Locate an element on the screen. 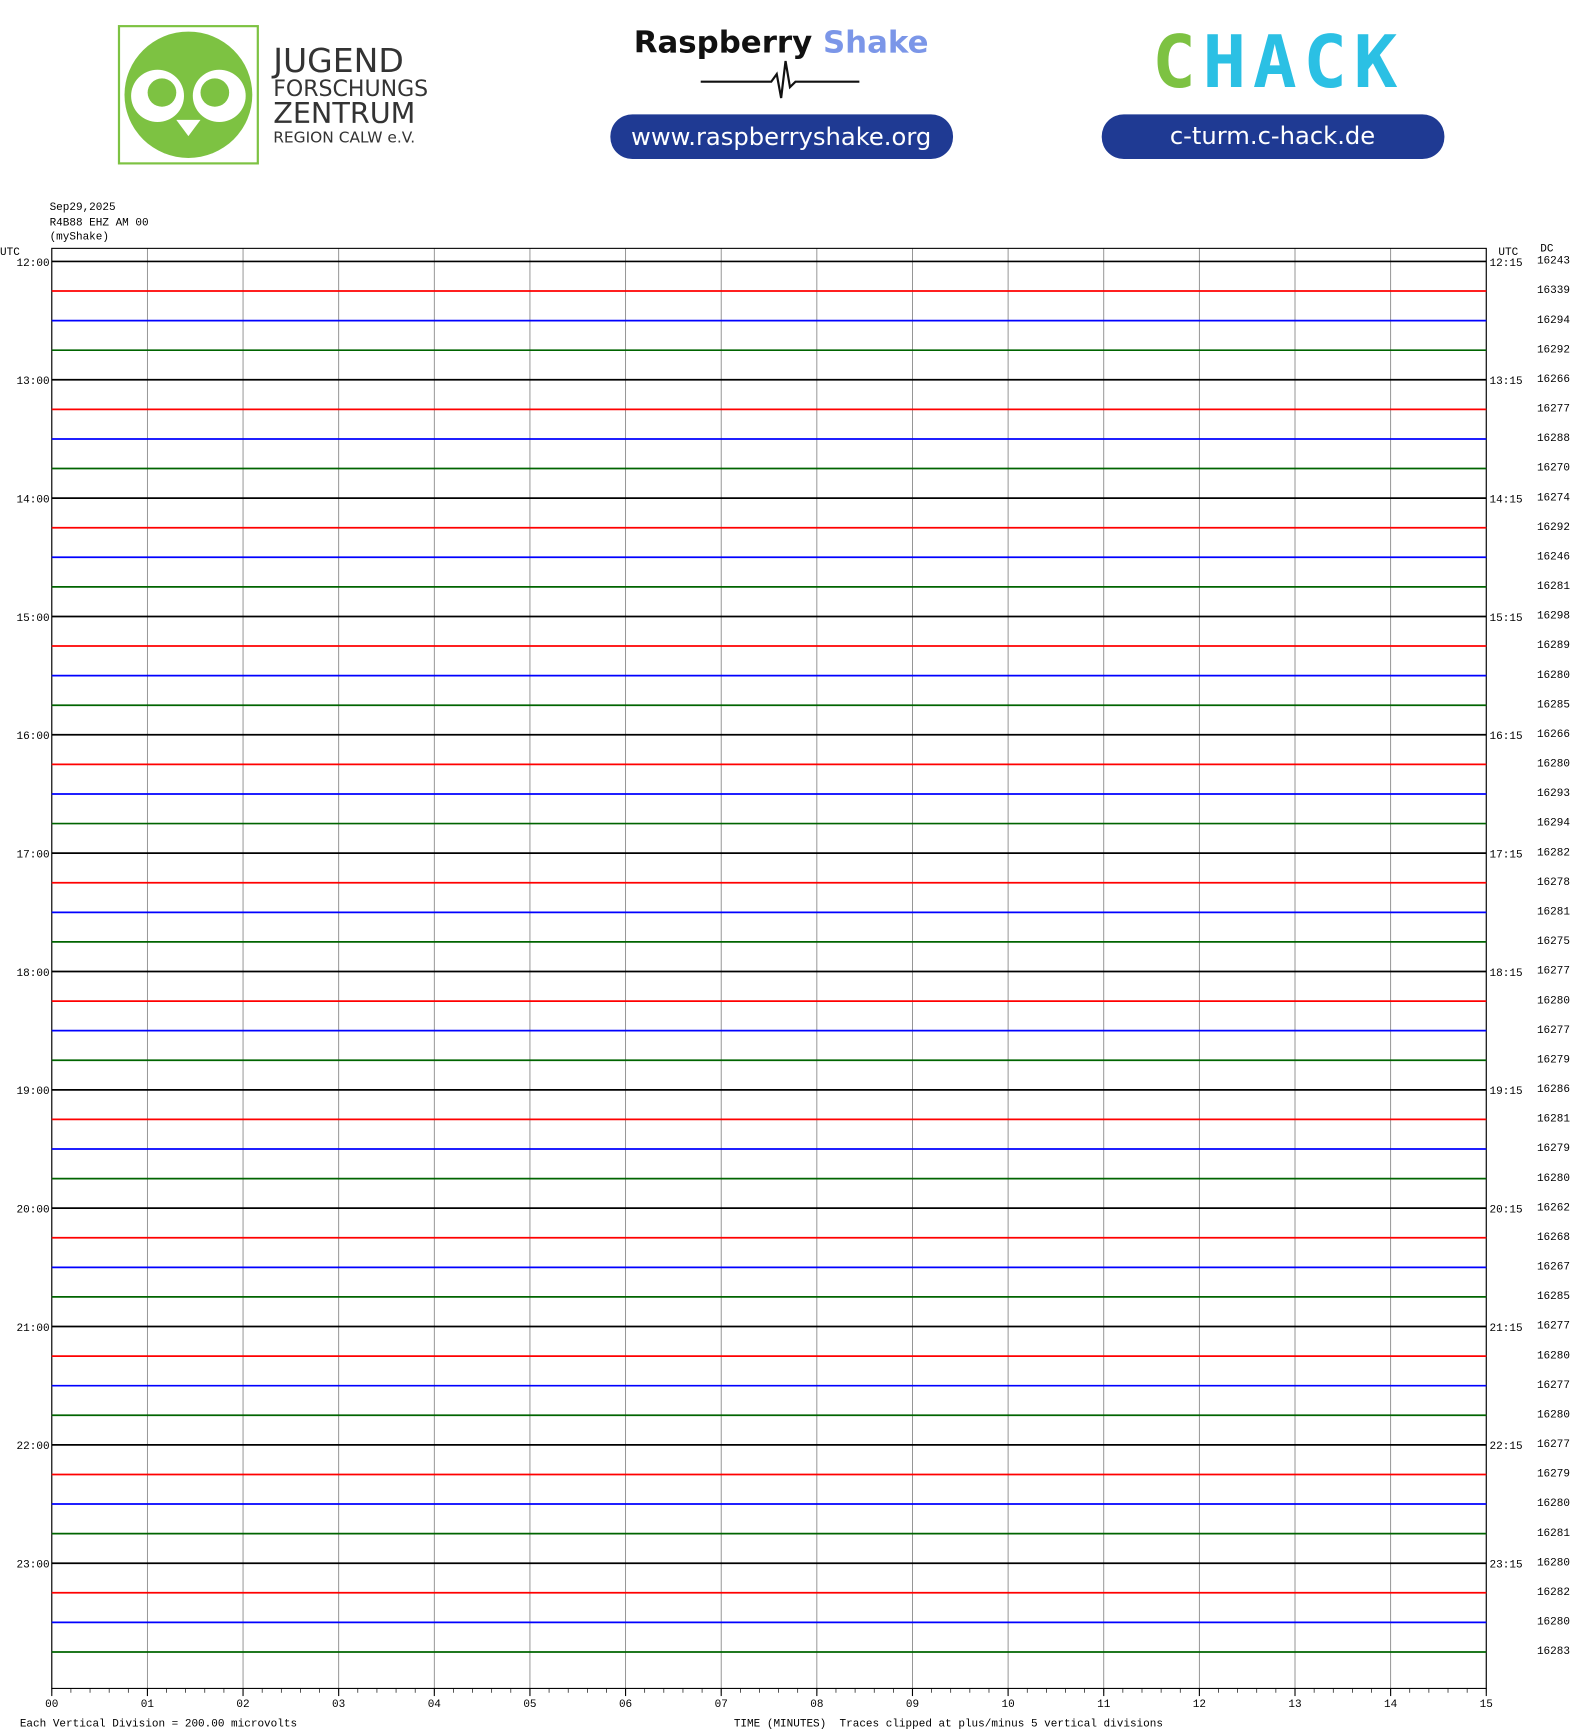 The height and width of the screenshot is (1732, 1570). rs-wave is located at coordinates (780, 79).